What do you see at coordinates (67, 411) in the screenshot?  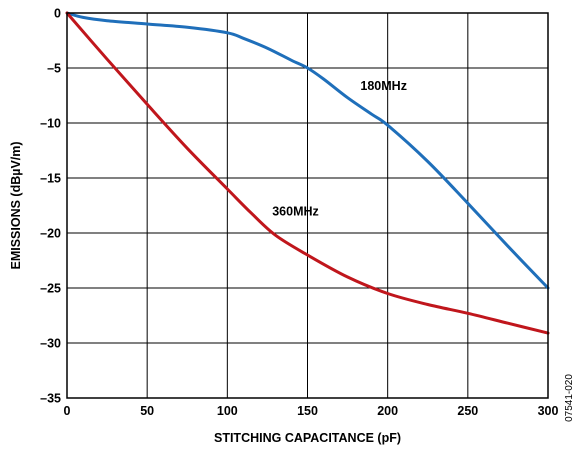 I see `x-tick-label: 0` at bounding box center [67, 411].